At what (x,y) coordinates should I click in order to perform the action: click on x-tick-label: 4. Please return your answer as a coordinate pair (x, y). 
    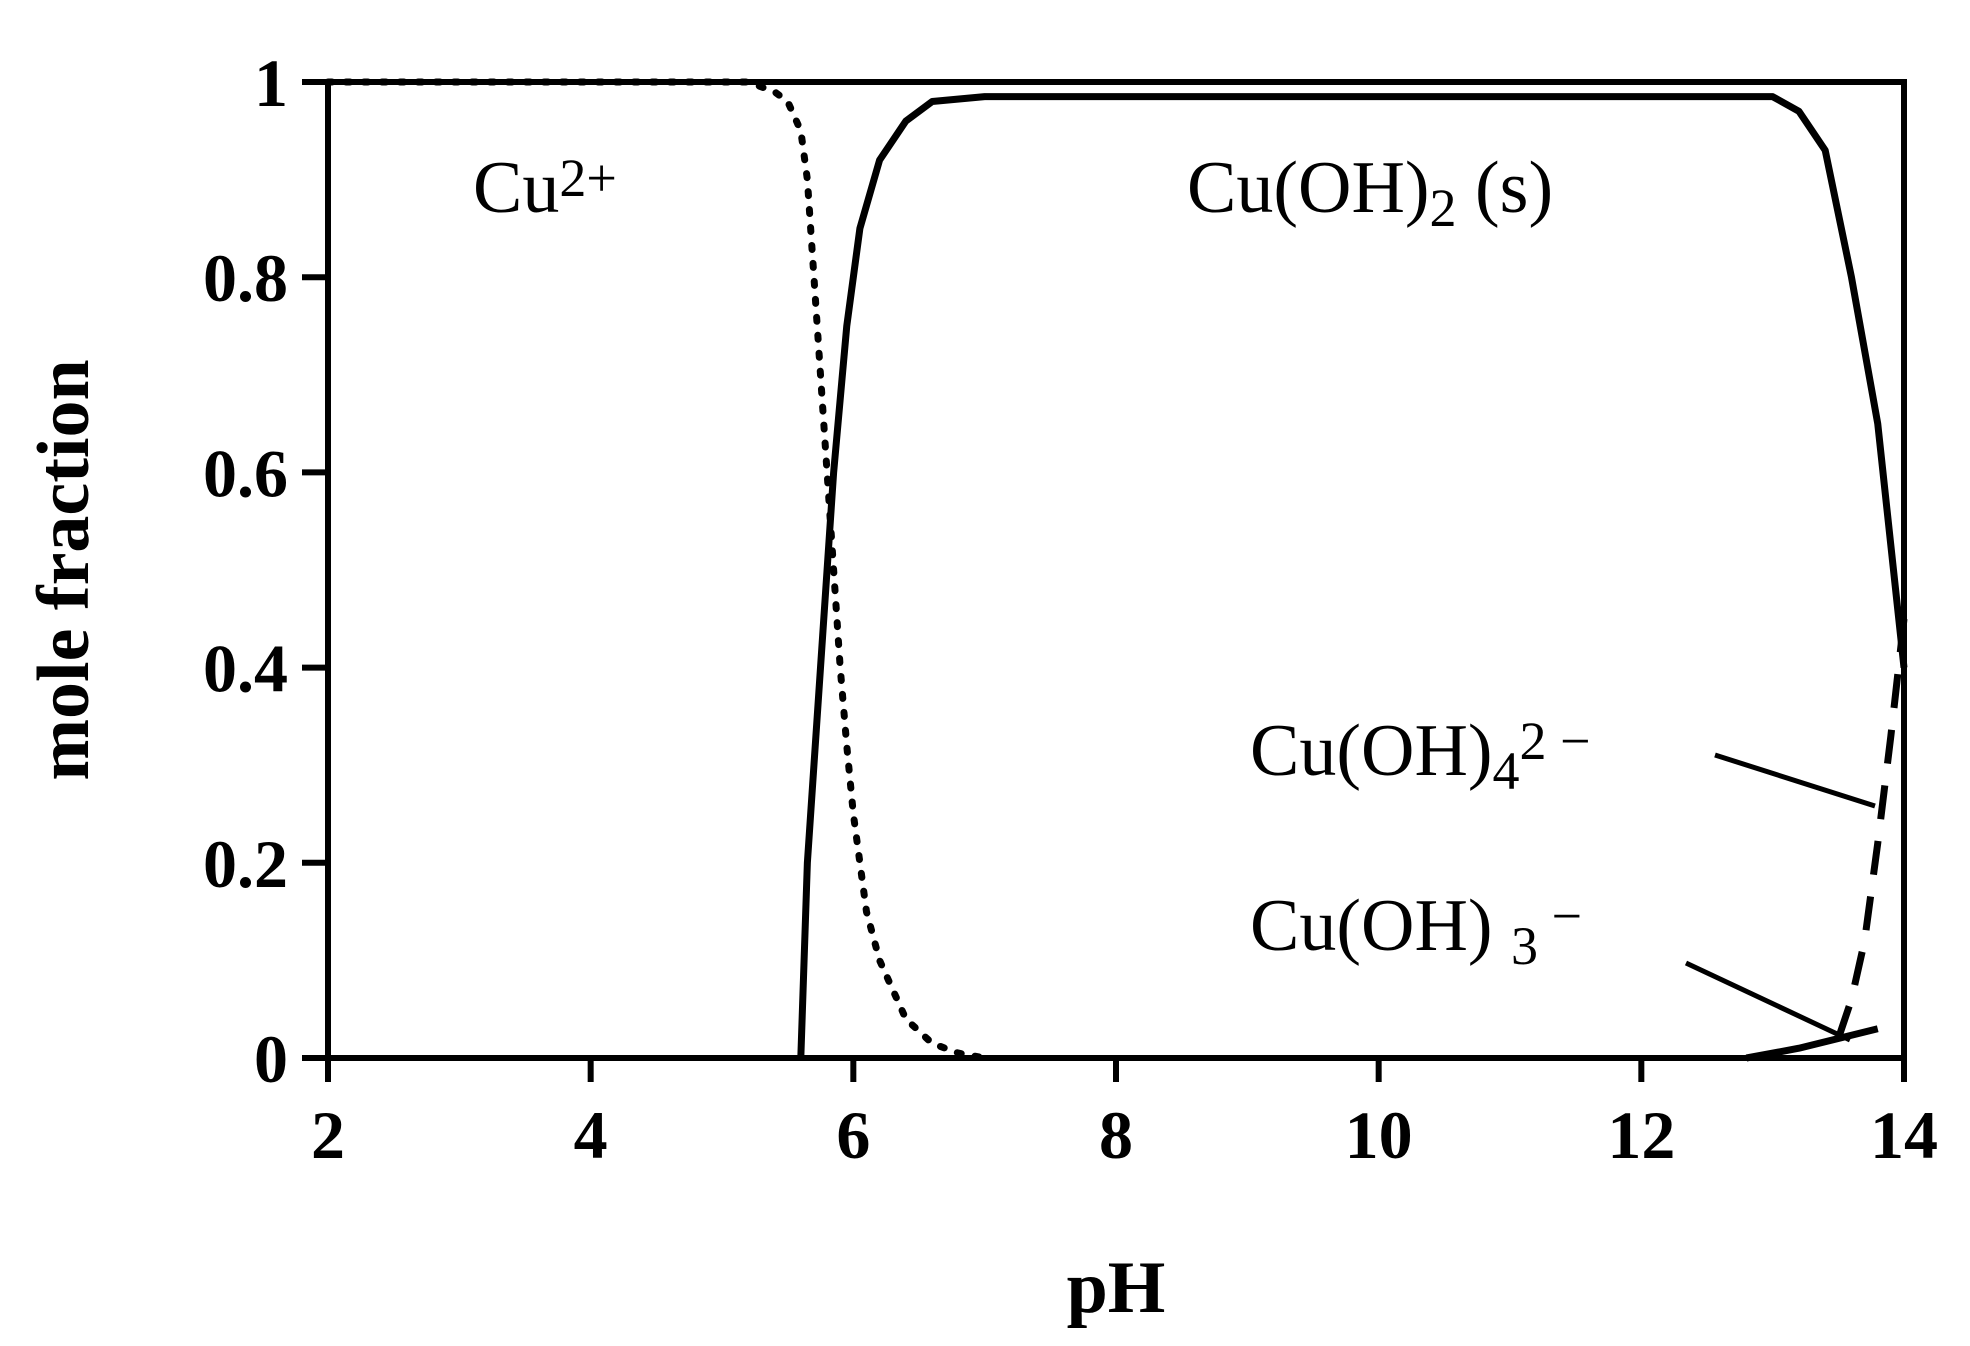
    Looking at the image, I should click on (591, 1135).